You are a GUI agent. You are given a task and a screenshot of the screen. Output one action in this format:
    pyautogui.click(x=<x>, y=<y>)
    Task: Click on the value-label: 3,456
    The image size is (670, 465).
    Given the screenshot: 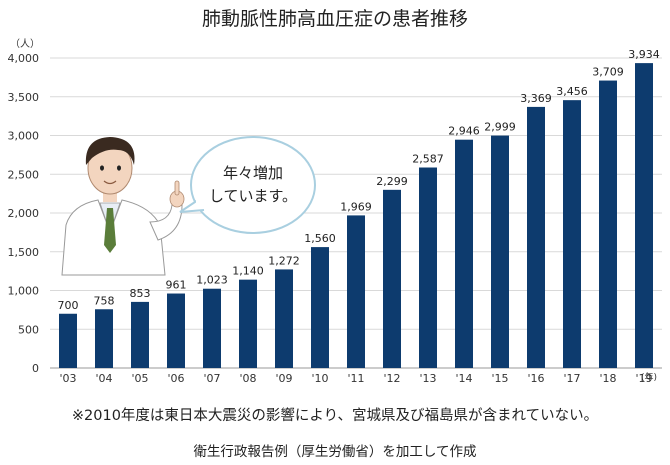 What is the action you would take?
    pyautogui.click(x=572, y=91)
    